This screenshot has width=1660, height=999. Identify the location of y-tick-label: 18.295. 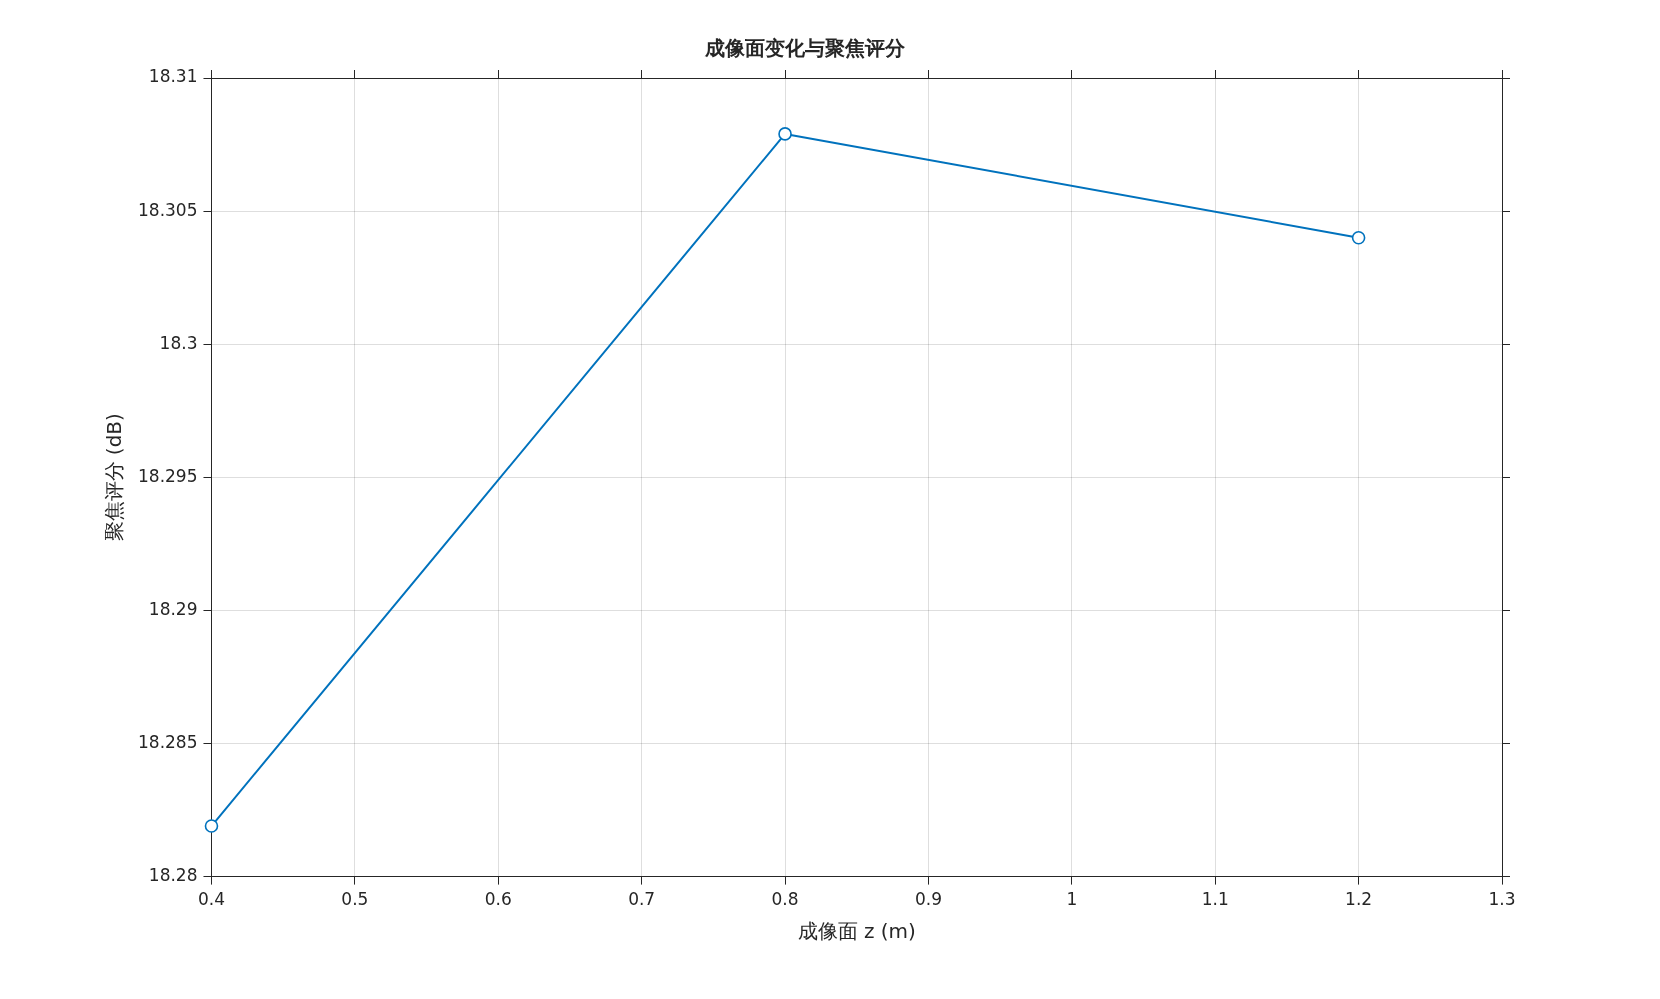
(168, 475).